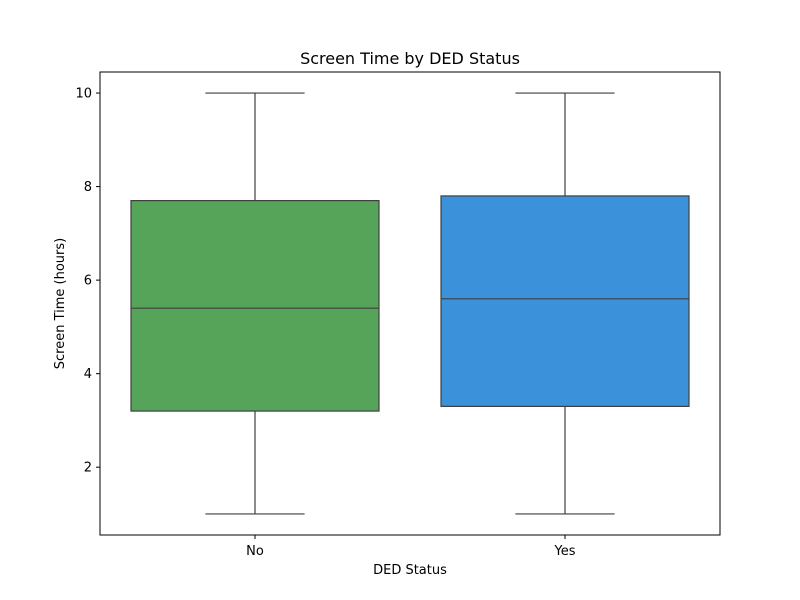 The width and height of the screenshot is (800, 600). Describe the element at coordinates (565, 551) in the screenshot. I see `x-tick-label: Yes` at that location.